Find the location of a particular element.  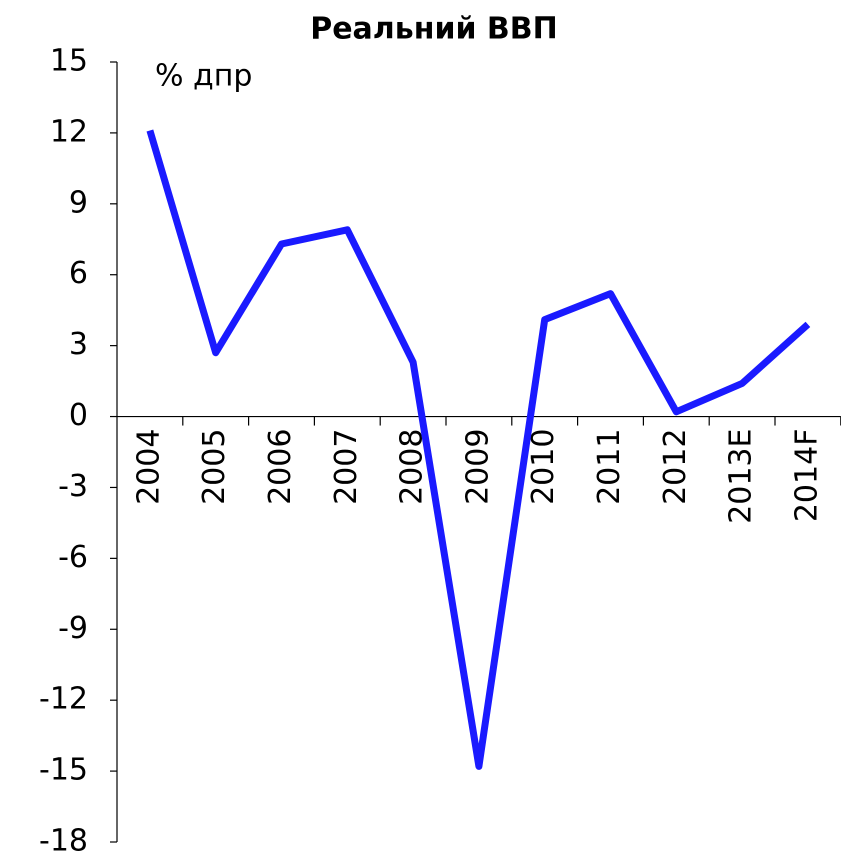

y-tick-label: -12 is located at coordinates (63, 699).